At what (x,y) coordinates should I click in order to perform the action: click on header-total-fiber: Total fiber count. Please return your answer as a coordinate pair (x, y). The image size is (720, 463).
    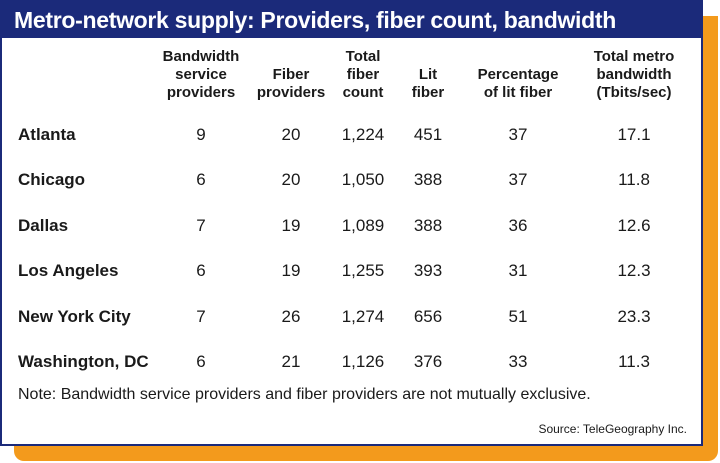
    Looking at the image, I should click on (363, 74).